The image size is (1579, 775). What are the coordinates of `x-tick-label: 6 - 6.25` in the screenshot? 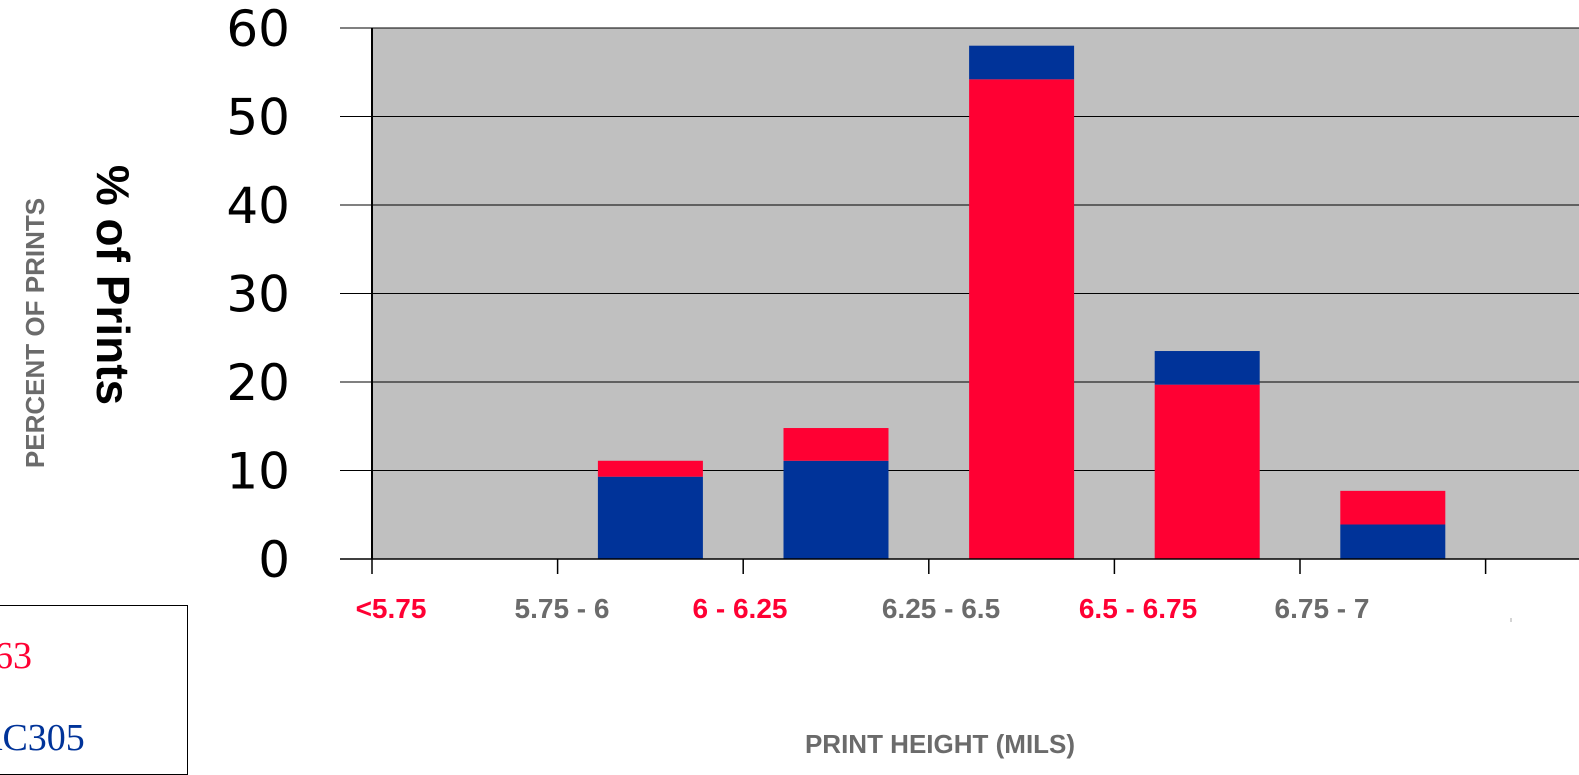 It's located at (740, 608).